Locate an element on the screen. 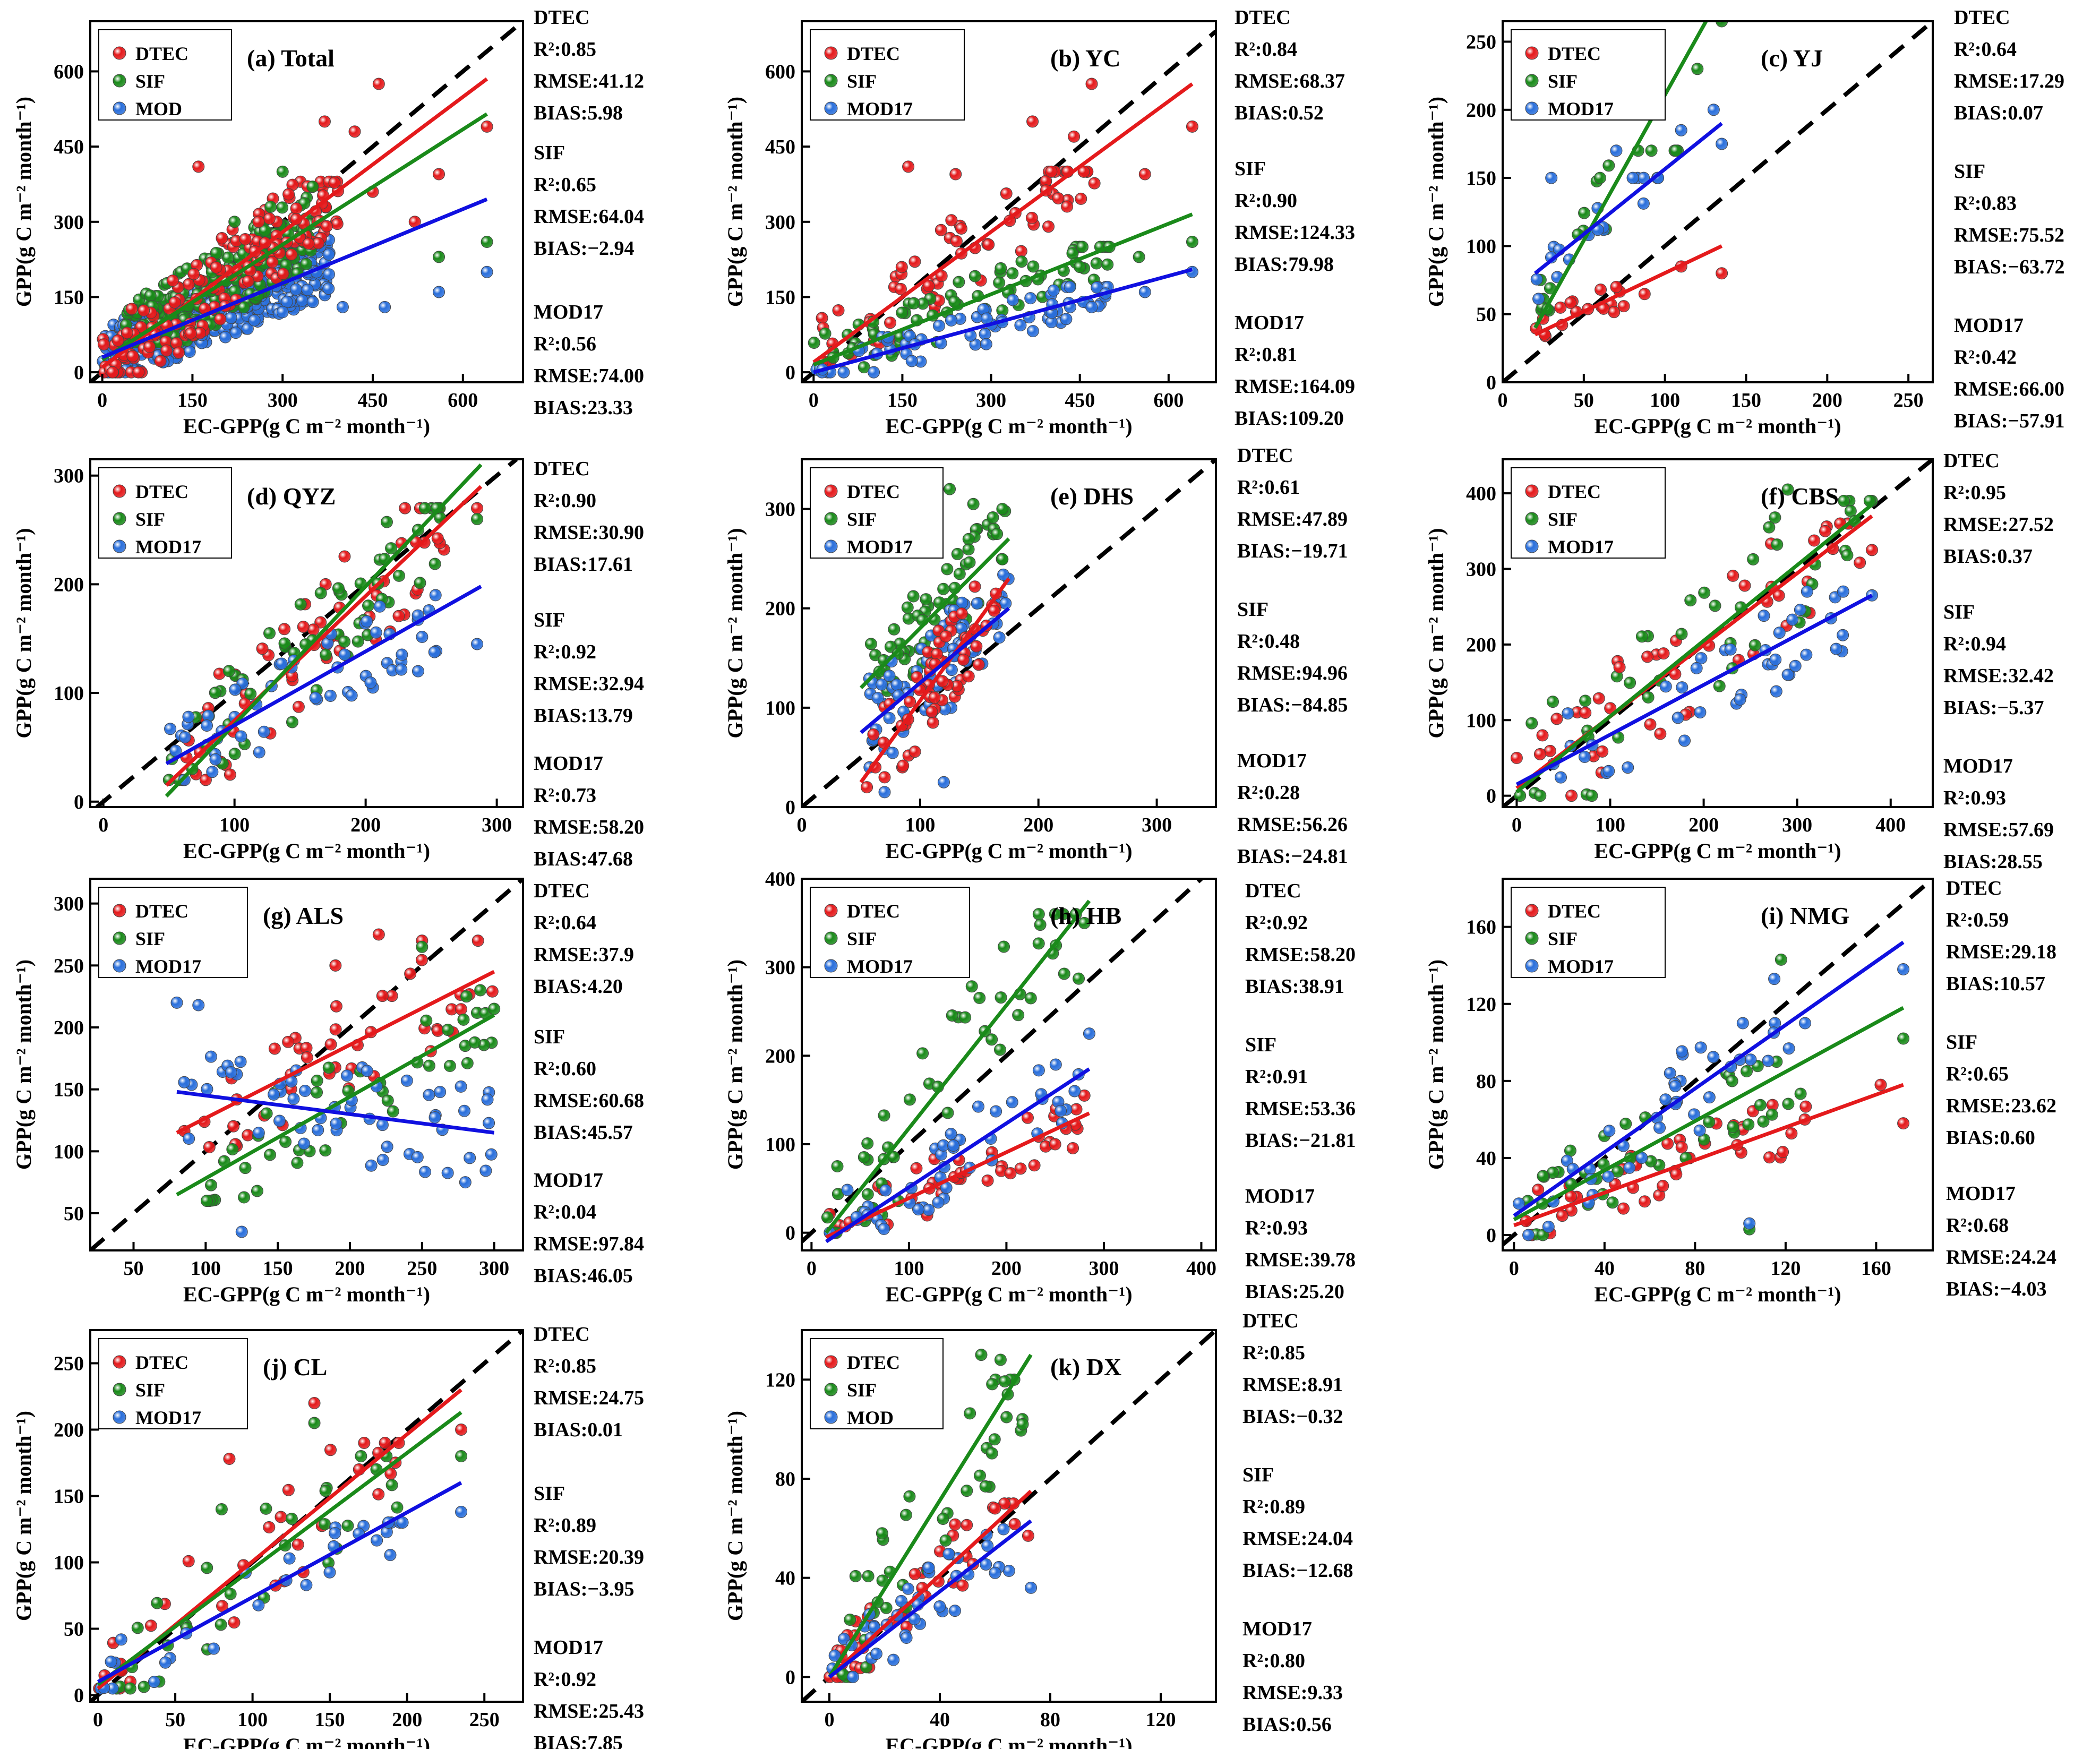  x-tick-label: 250 is located at coordinates (422, 1268).